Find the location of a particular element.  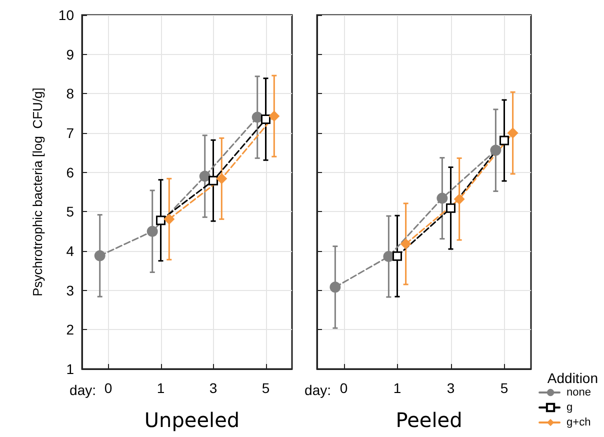

legend-label: g is located at coordinates (569, 408).